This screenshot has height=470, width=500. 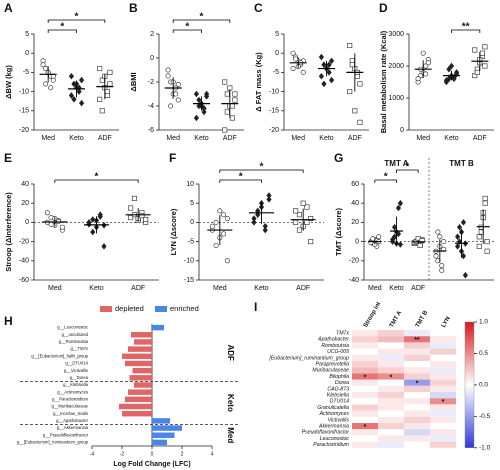 What do you see at coordinates (172, 158) in the screenshot?
I see `panel-letter: F` at bounding box center [172, 158].